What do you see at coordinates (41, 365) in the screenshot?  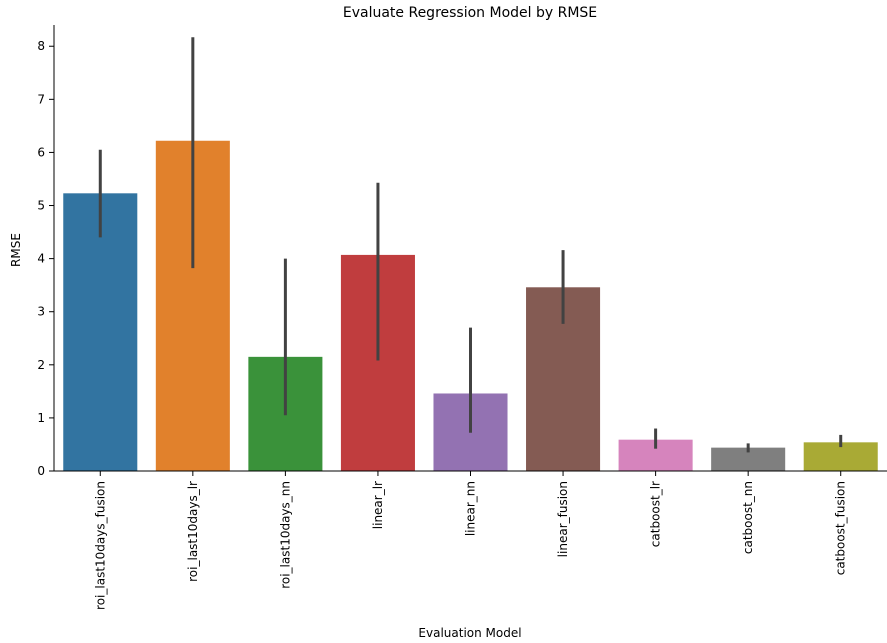 I see `y-tick-label: 2` at bounding box center [41, 365].